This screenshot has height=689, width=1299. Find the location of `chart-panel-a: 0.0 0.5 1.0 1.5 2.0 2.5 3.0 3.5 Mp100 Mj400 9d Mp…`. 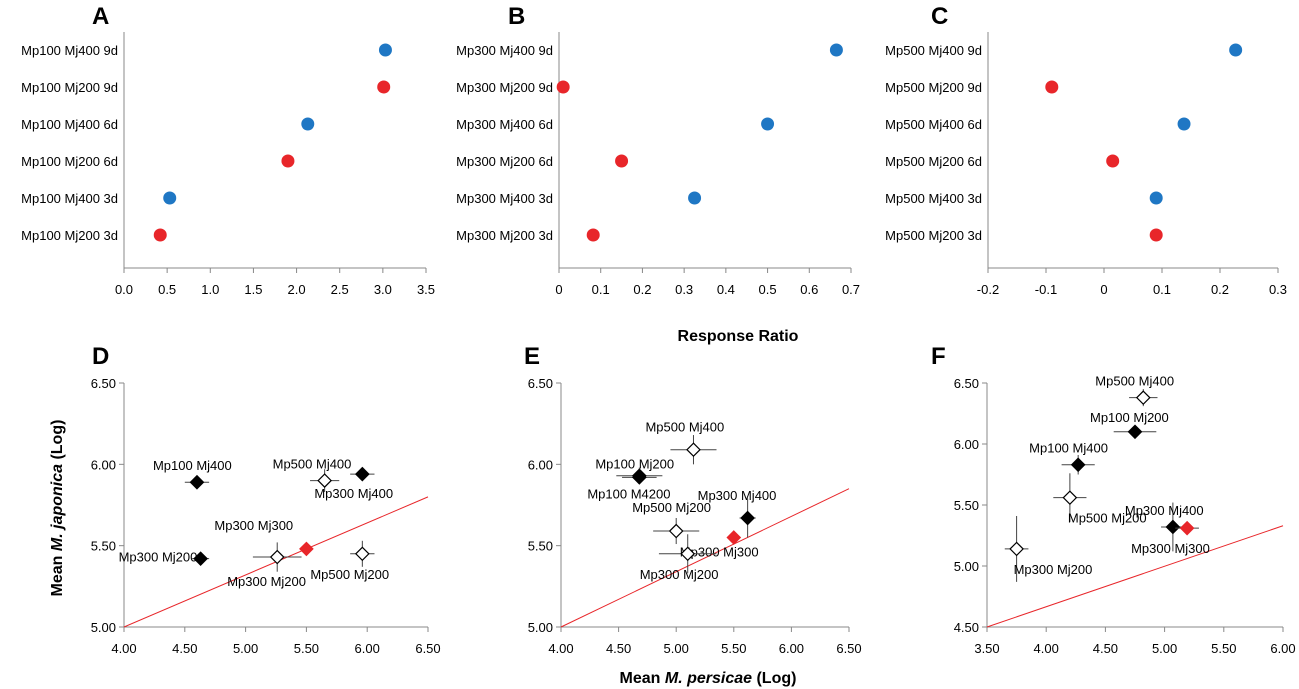

chart-panel-a: 0.0 0.5 1.0 1.5 2.0 2.5 3.0 3.5 Mp100 Mj400 9d Mp… is located at coordinates (228, 164).